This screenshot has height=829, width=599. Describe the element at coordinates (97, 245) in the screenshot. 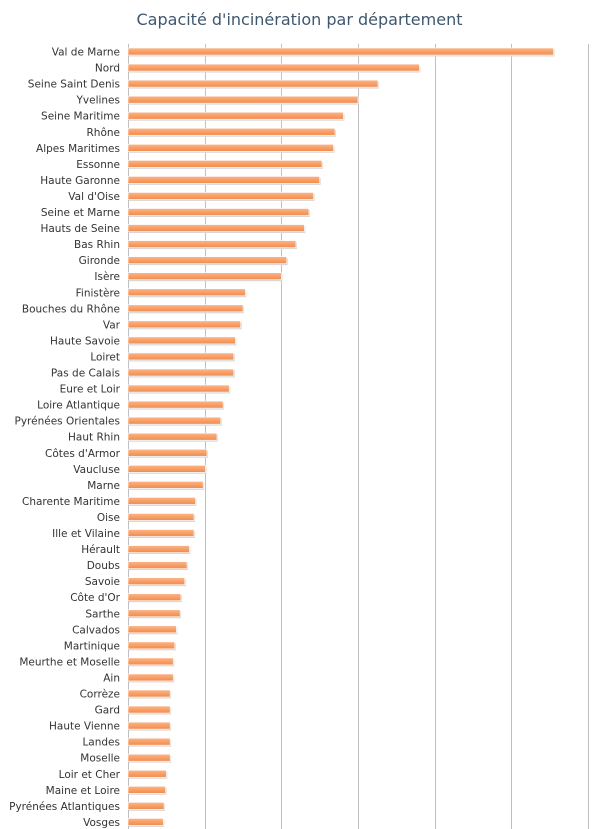

I see `category-label: Bas Rhin` at that location.